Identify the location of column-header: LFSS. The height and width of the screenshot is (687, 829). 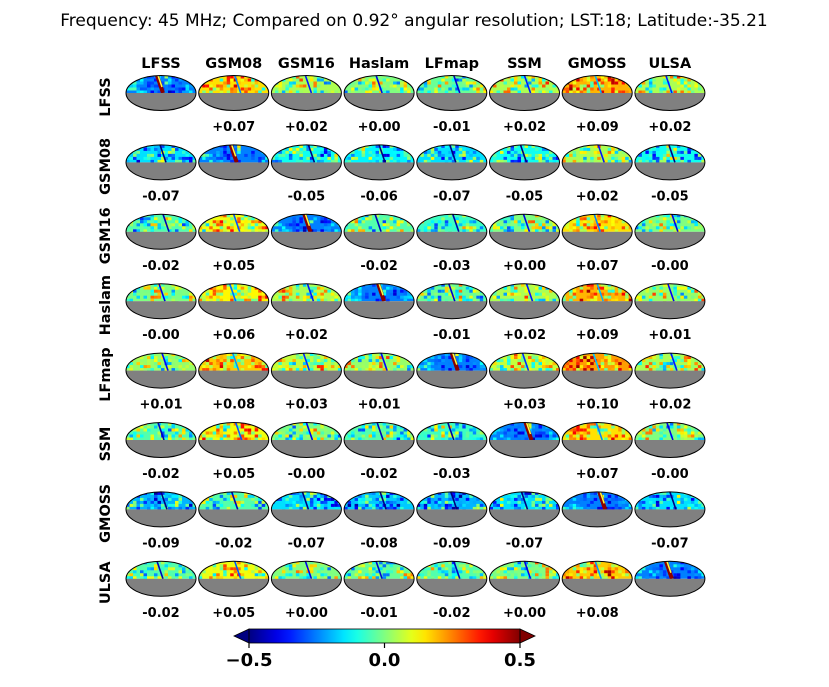
(160, 64).